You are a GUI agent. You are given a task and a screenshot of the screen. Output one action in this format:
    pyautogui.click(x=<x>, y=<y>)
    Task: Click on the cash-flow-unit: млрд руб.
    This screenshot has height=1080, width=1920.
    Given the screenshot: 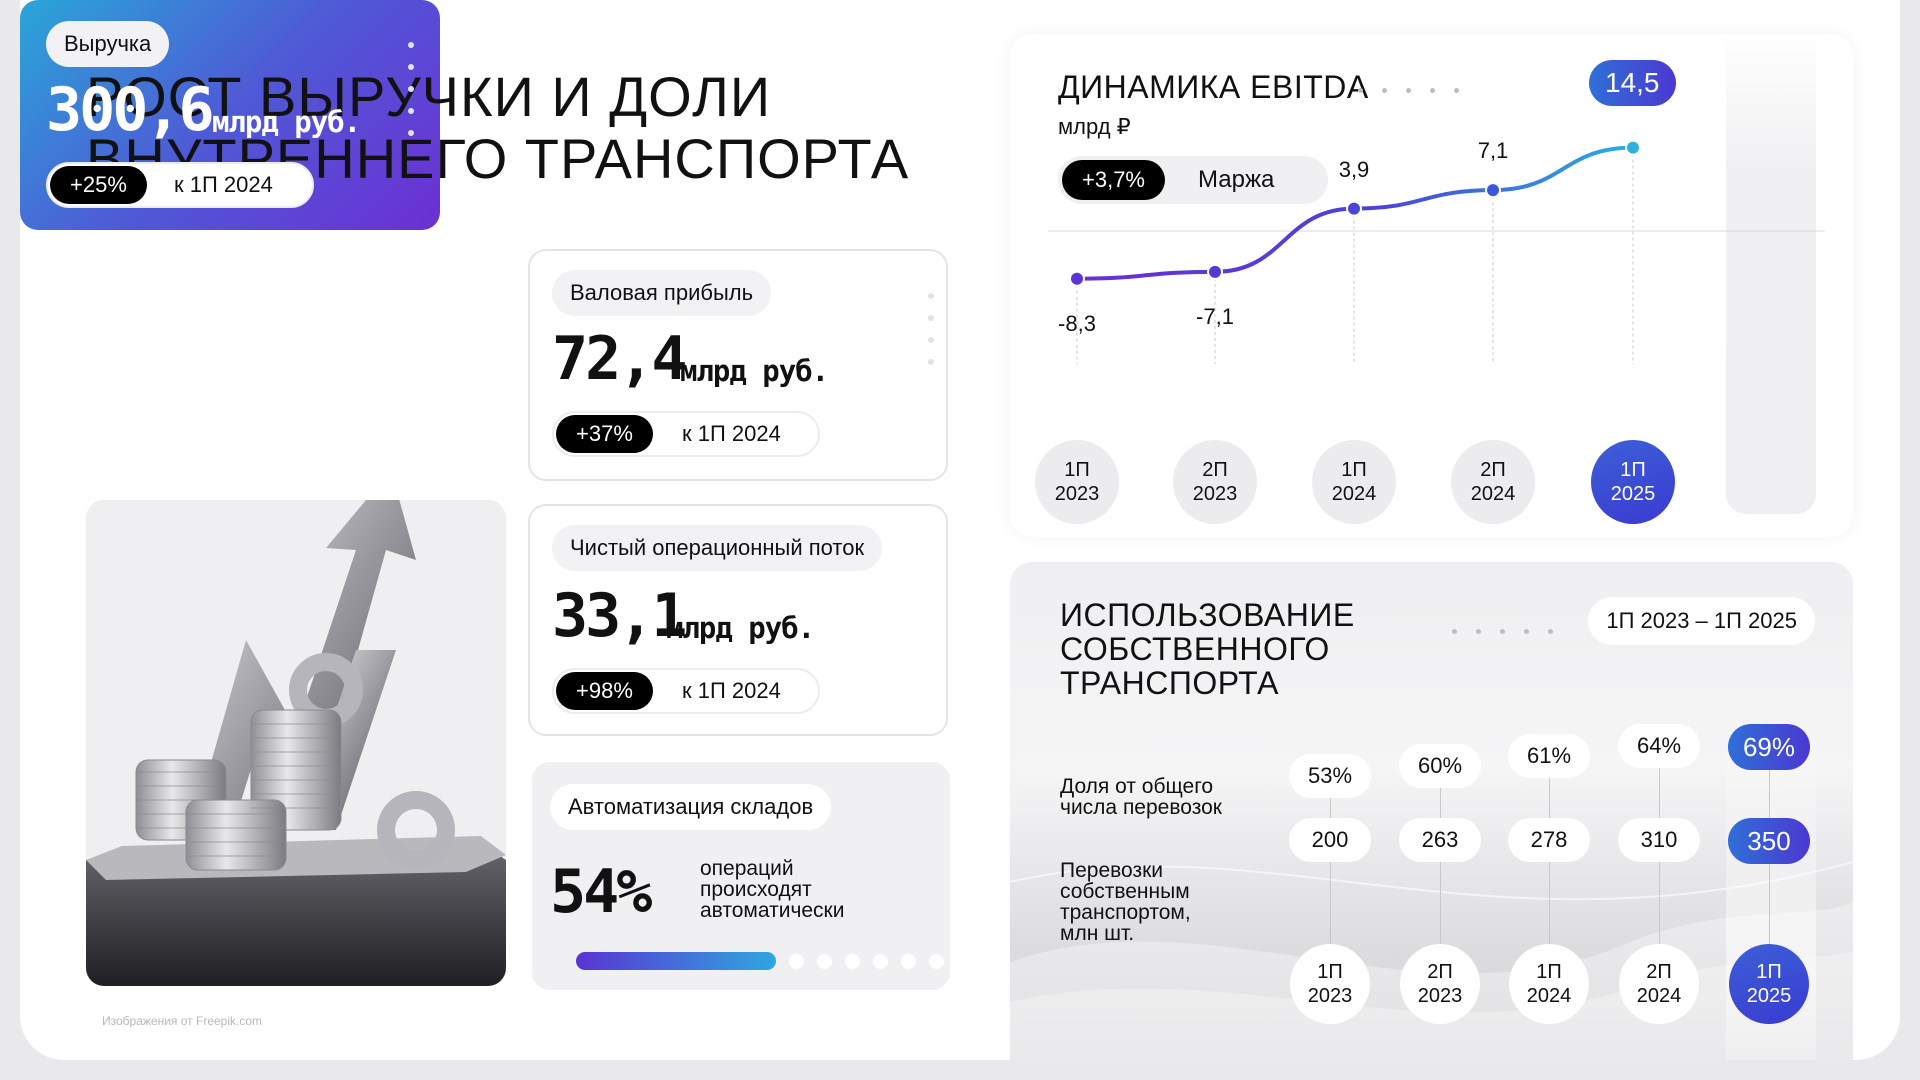 What is the action you would take?
    pyautogui.click(x=740, y=628)
    